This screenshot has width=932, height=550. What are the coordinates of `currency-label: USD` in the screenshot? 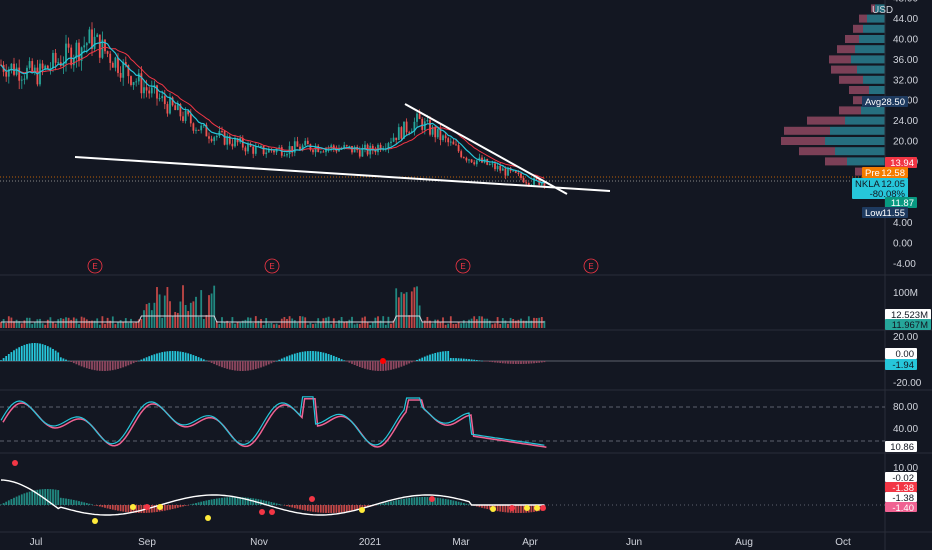 It's located at (882, 10).